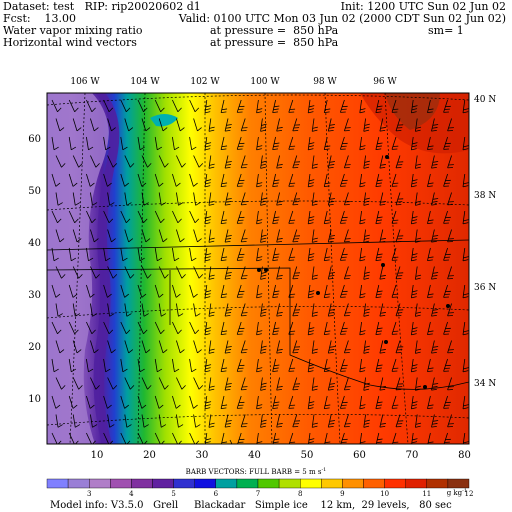 Image resolution: width=512 pixels, height=512 pixels. What do you see at coordinates (485, 384) in the screenshot?
I see `latitude-label: 34 N` at bounding box center [485, 384].